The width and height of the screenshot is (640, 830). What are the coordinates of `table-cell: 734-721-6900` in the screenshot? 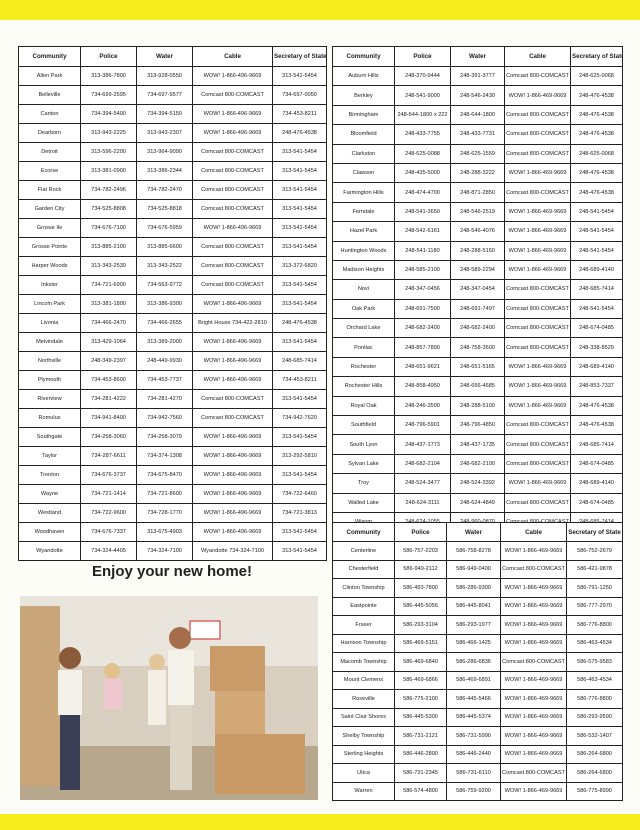 It's located at (108, 285).